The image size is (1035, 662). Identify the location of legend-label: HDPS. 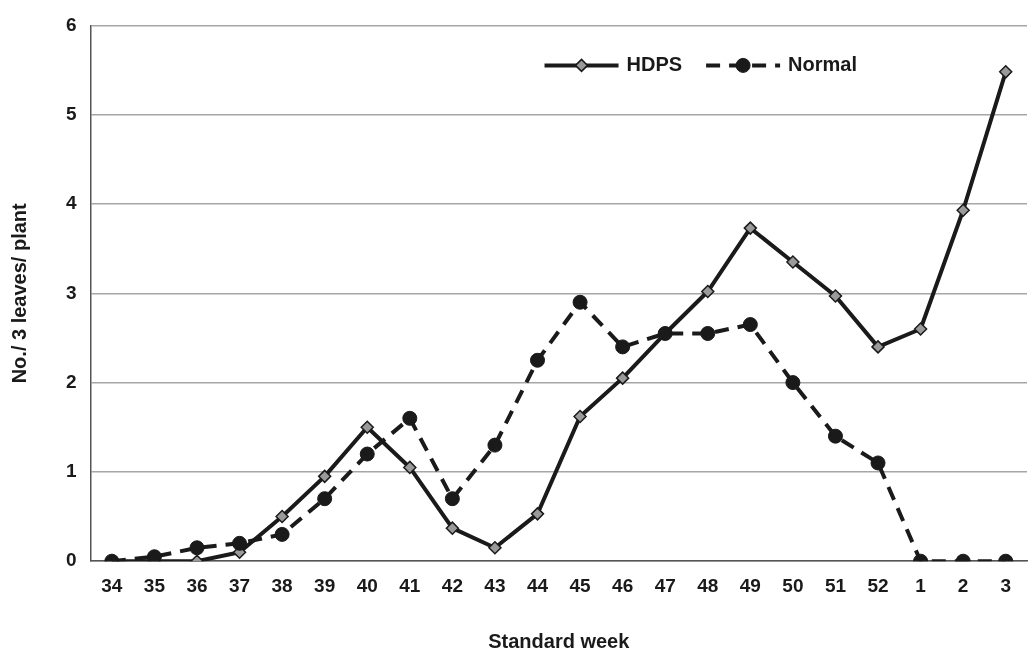
(654, 63).